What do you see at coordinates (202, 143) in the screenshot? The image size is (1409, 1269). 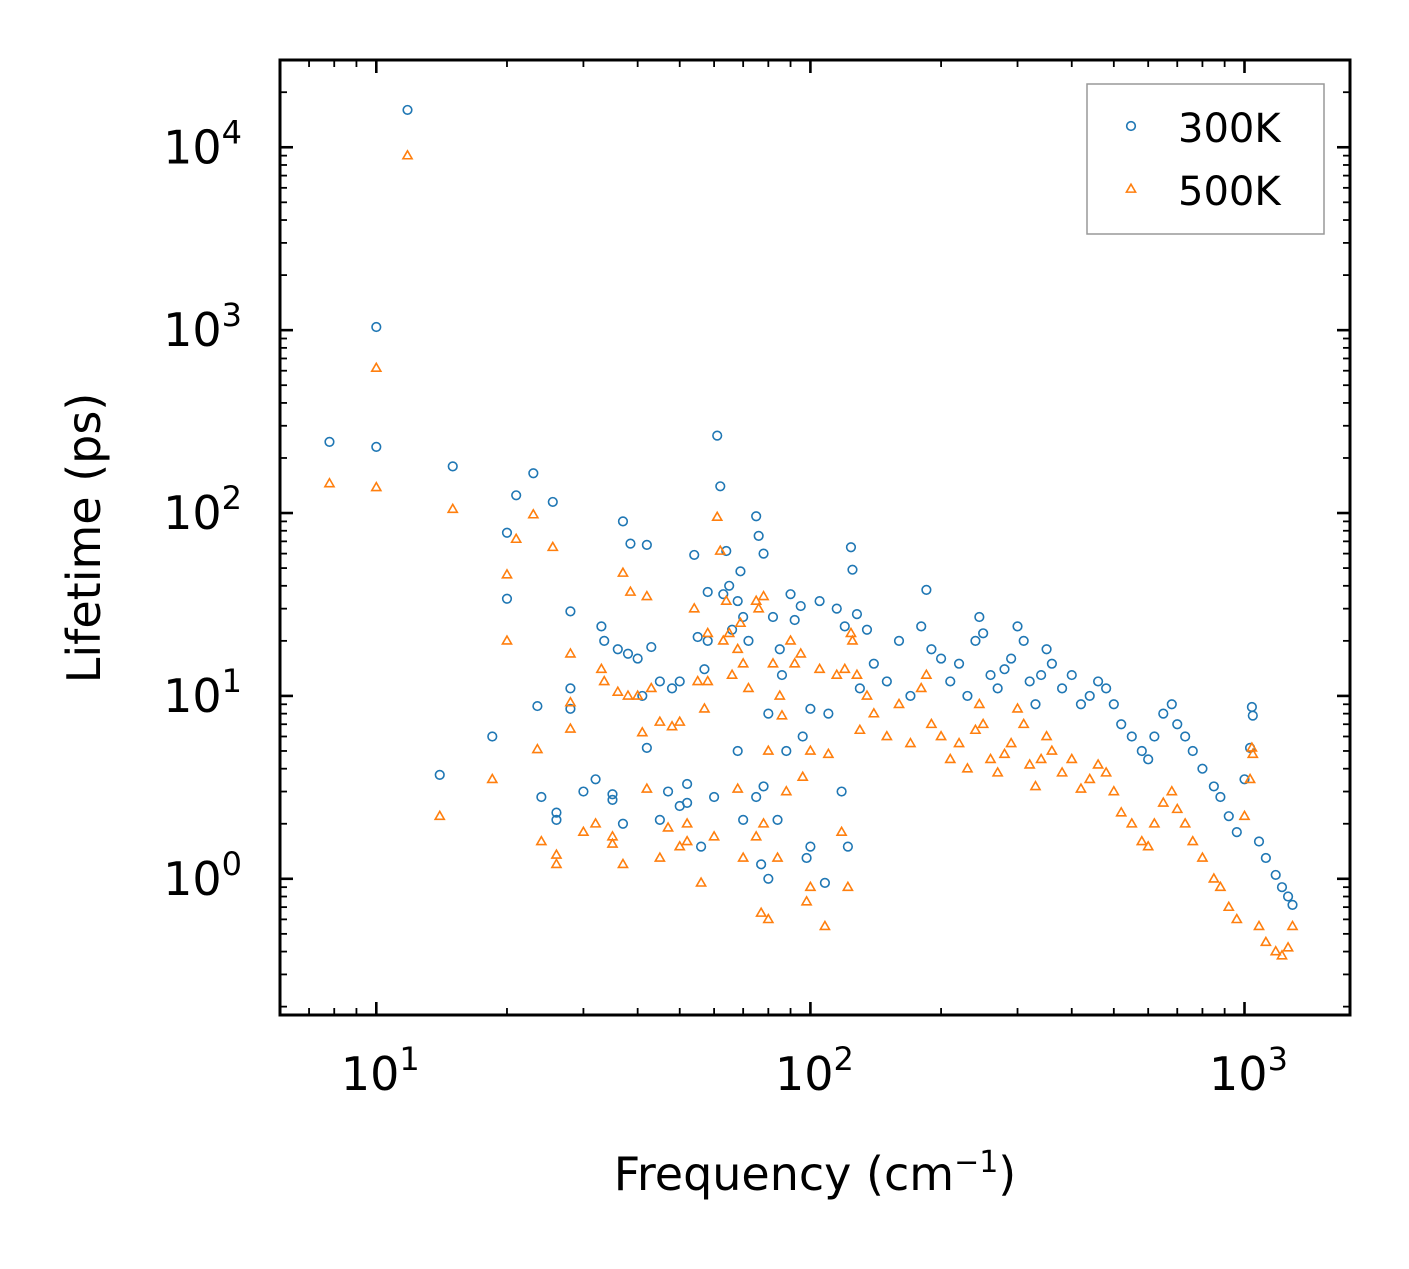 I see `y-tick-label: 10⁴` at bounding box center [202, 143].